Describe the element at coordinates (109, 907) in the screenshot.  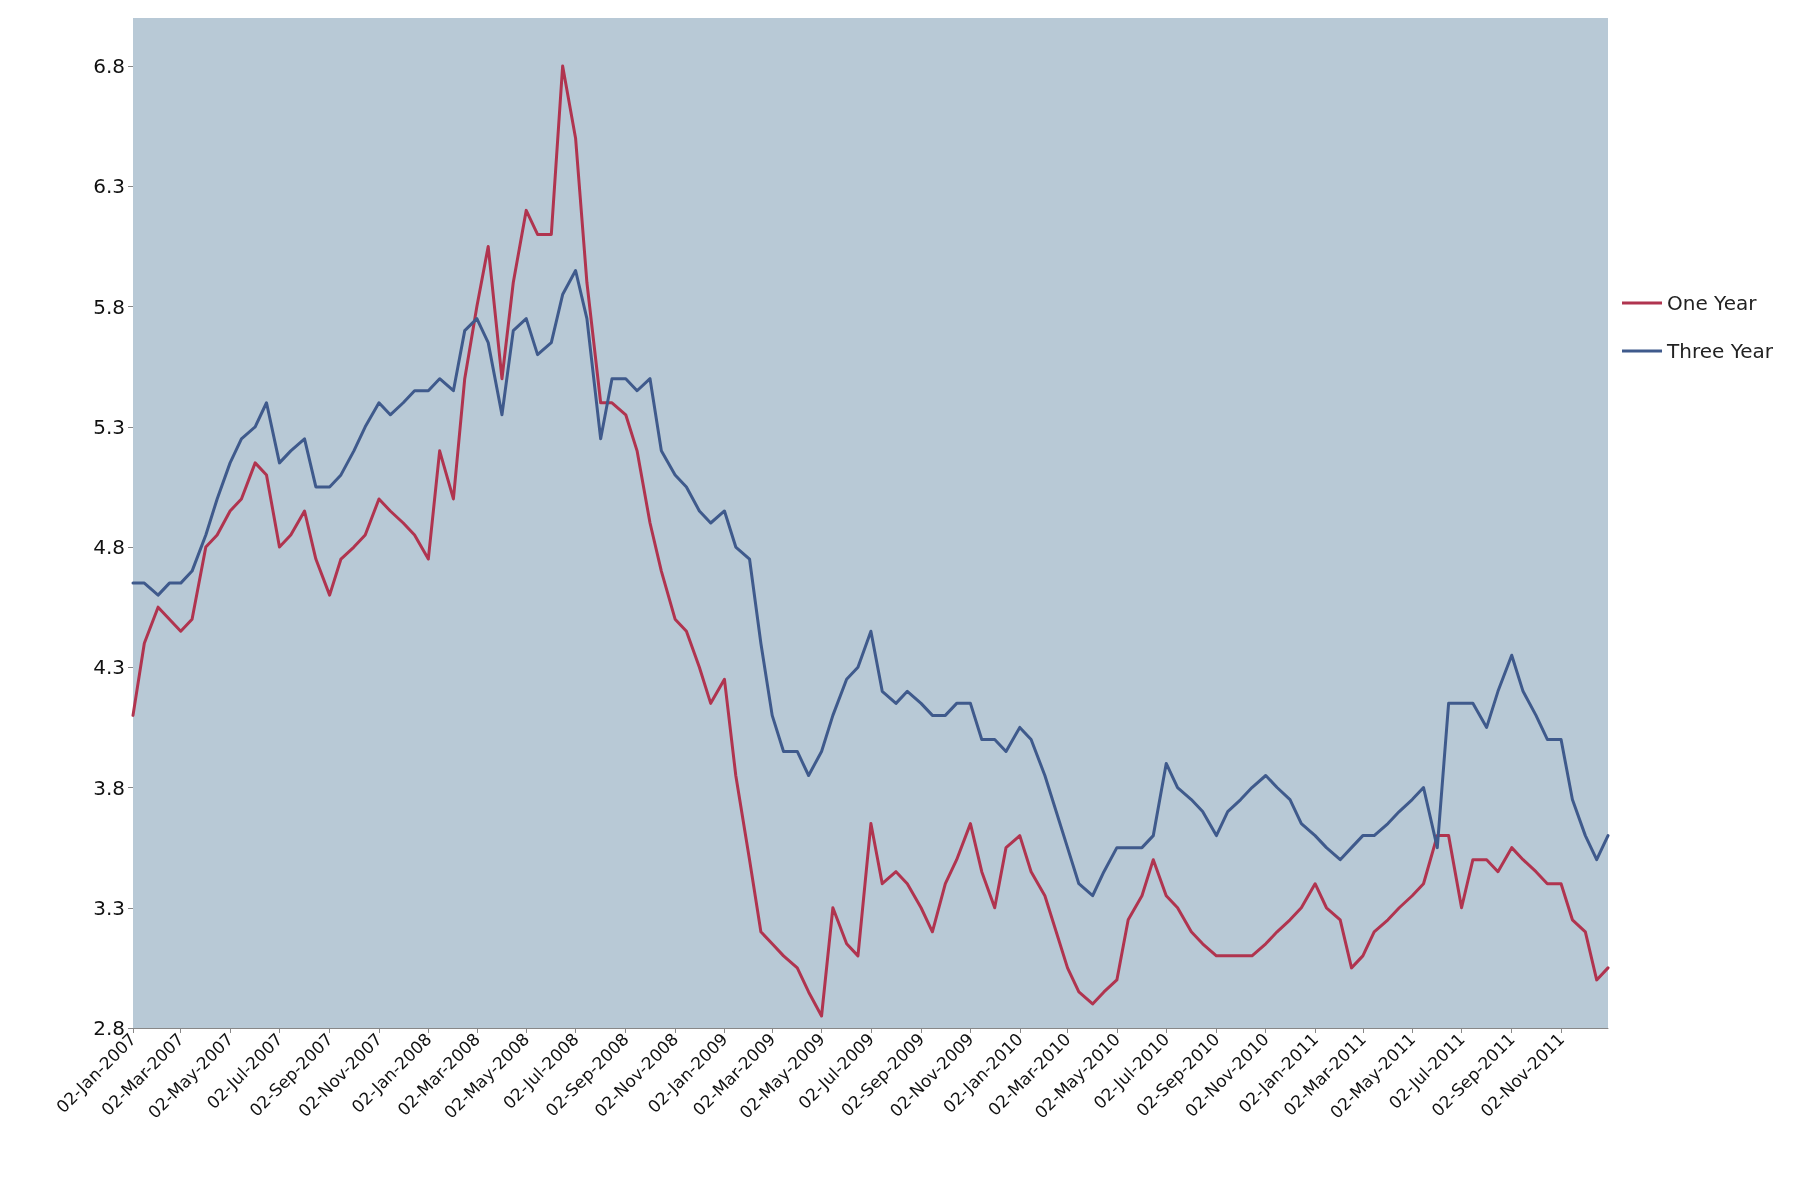
I see `y-tick-label: 3.3` at that location.